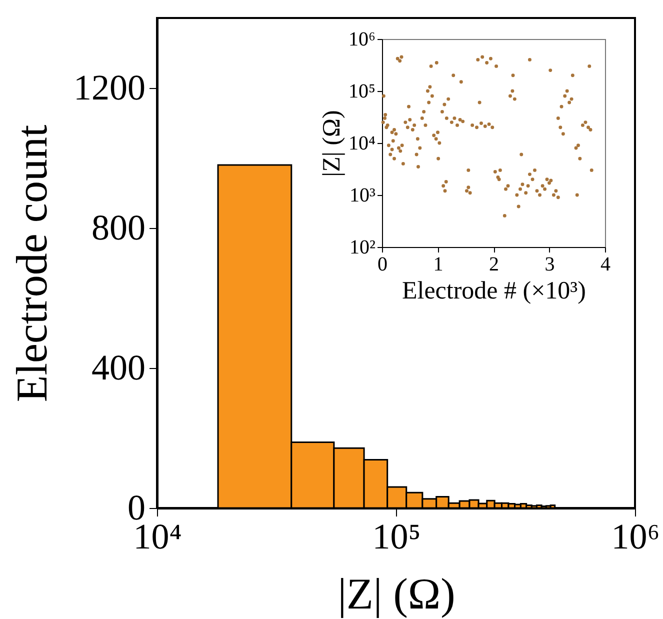 The width and height of the screenshot is (663, 619). What do you see at coordinates (119, 368) in the screenshot?
I see `y-tick-label: 400` at bounding box center [119, 368].